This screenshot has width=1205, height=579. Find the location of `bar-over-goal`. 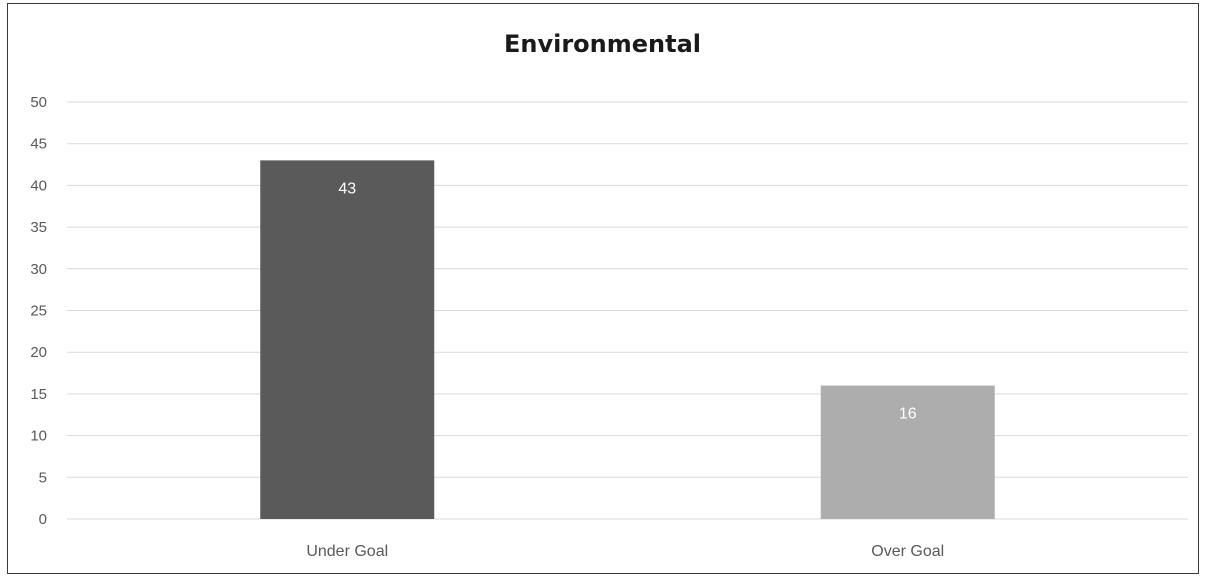

bar-over-goal is located at coordinates (907, 452).